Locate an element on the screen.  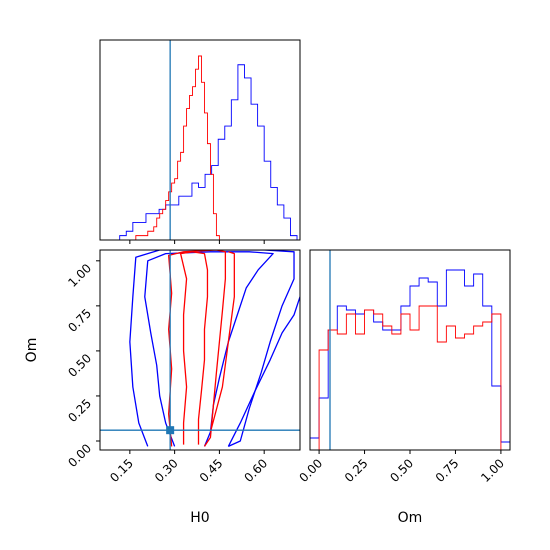
h0-axis-label: H0 is located at coordinates (199, 518).